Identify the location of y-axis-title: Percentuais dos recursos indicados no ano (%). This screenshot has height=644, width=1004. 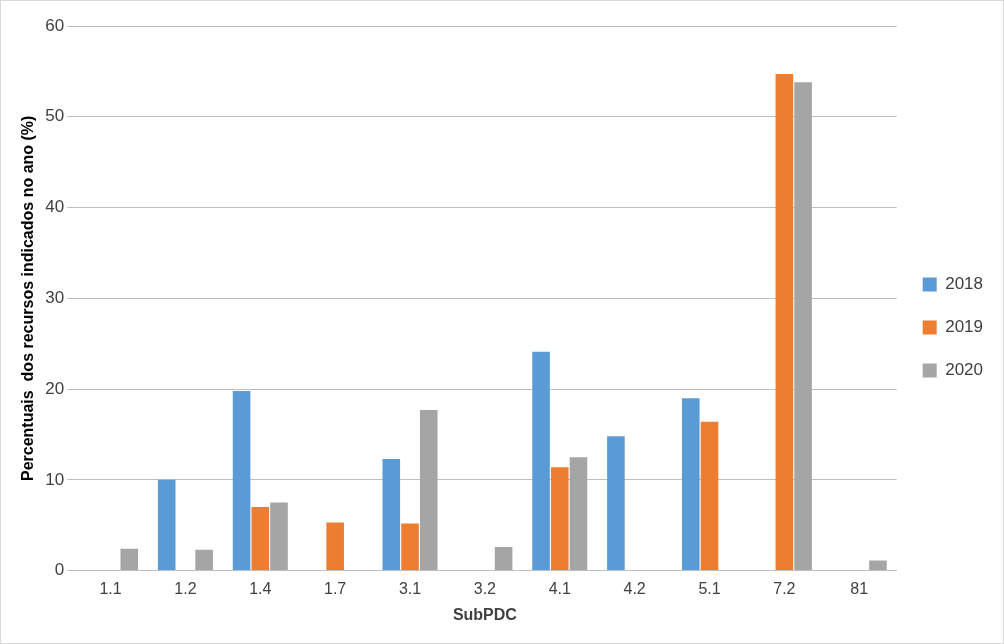
(28, 298).